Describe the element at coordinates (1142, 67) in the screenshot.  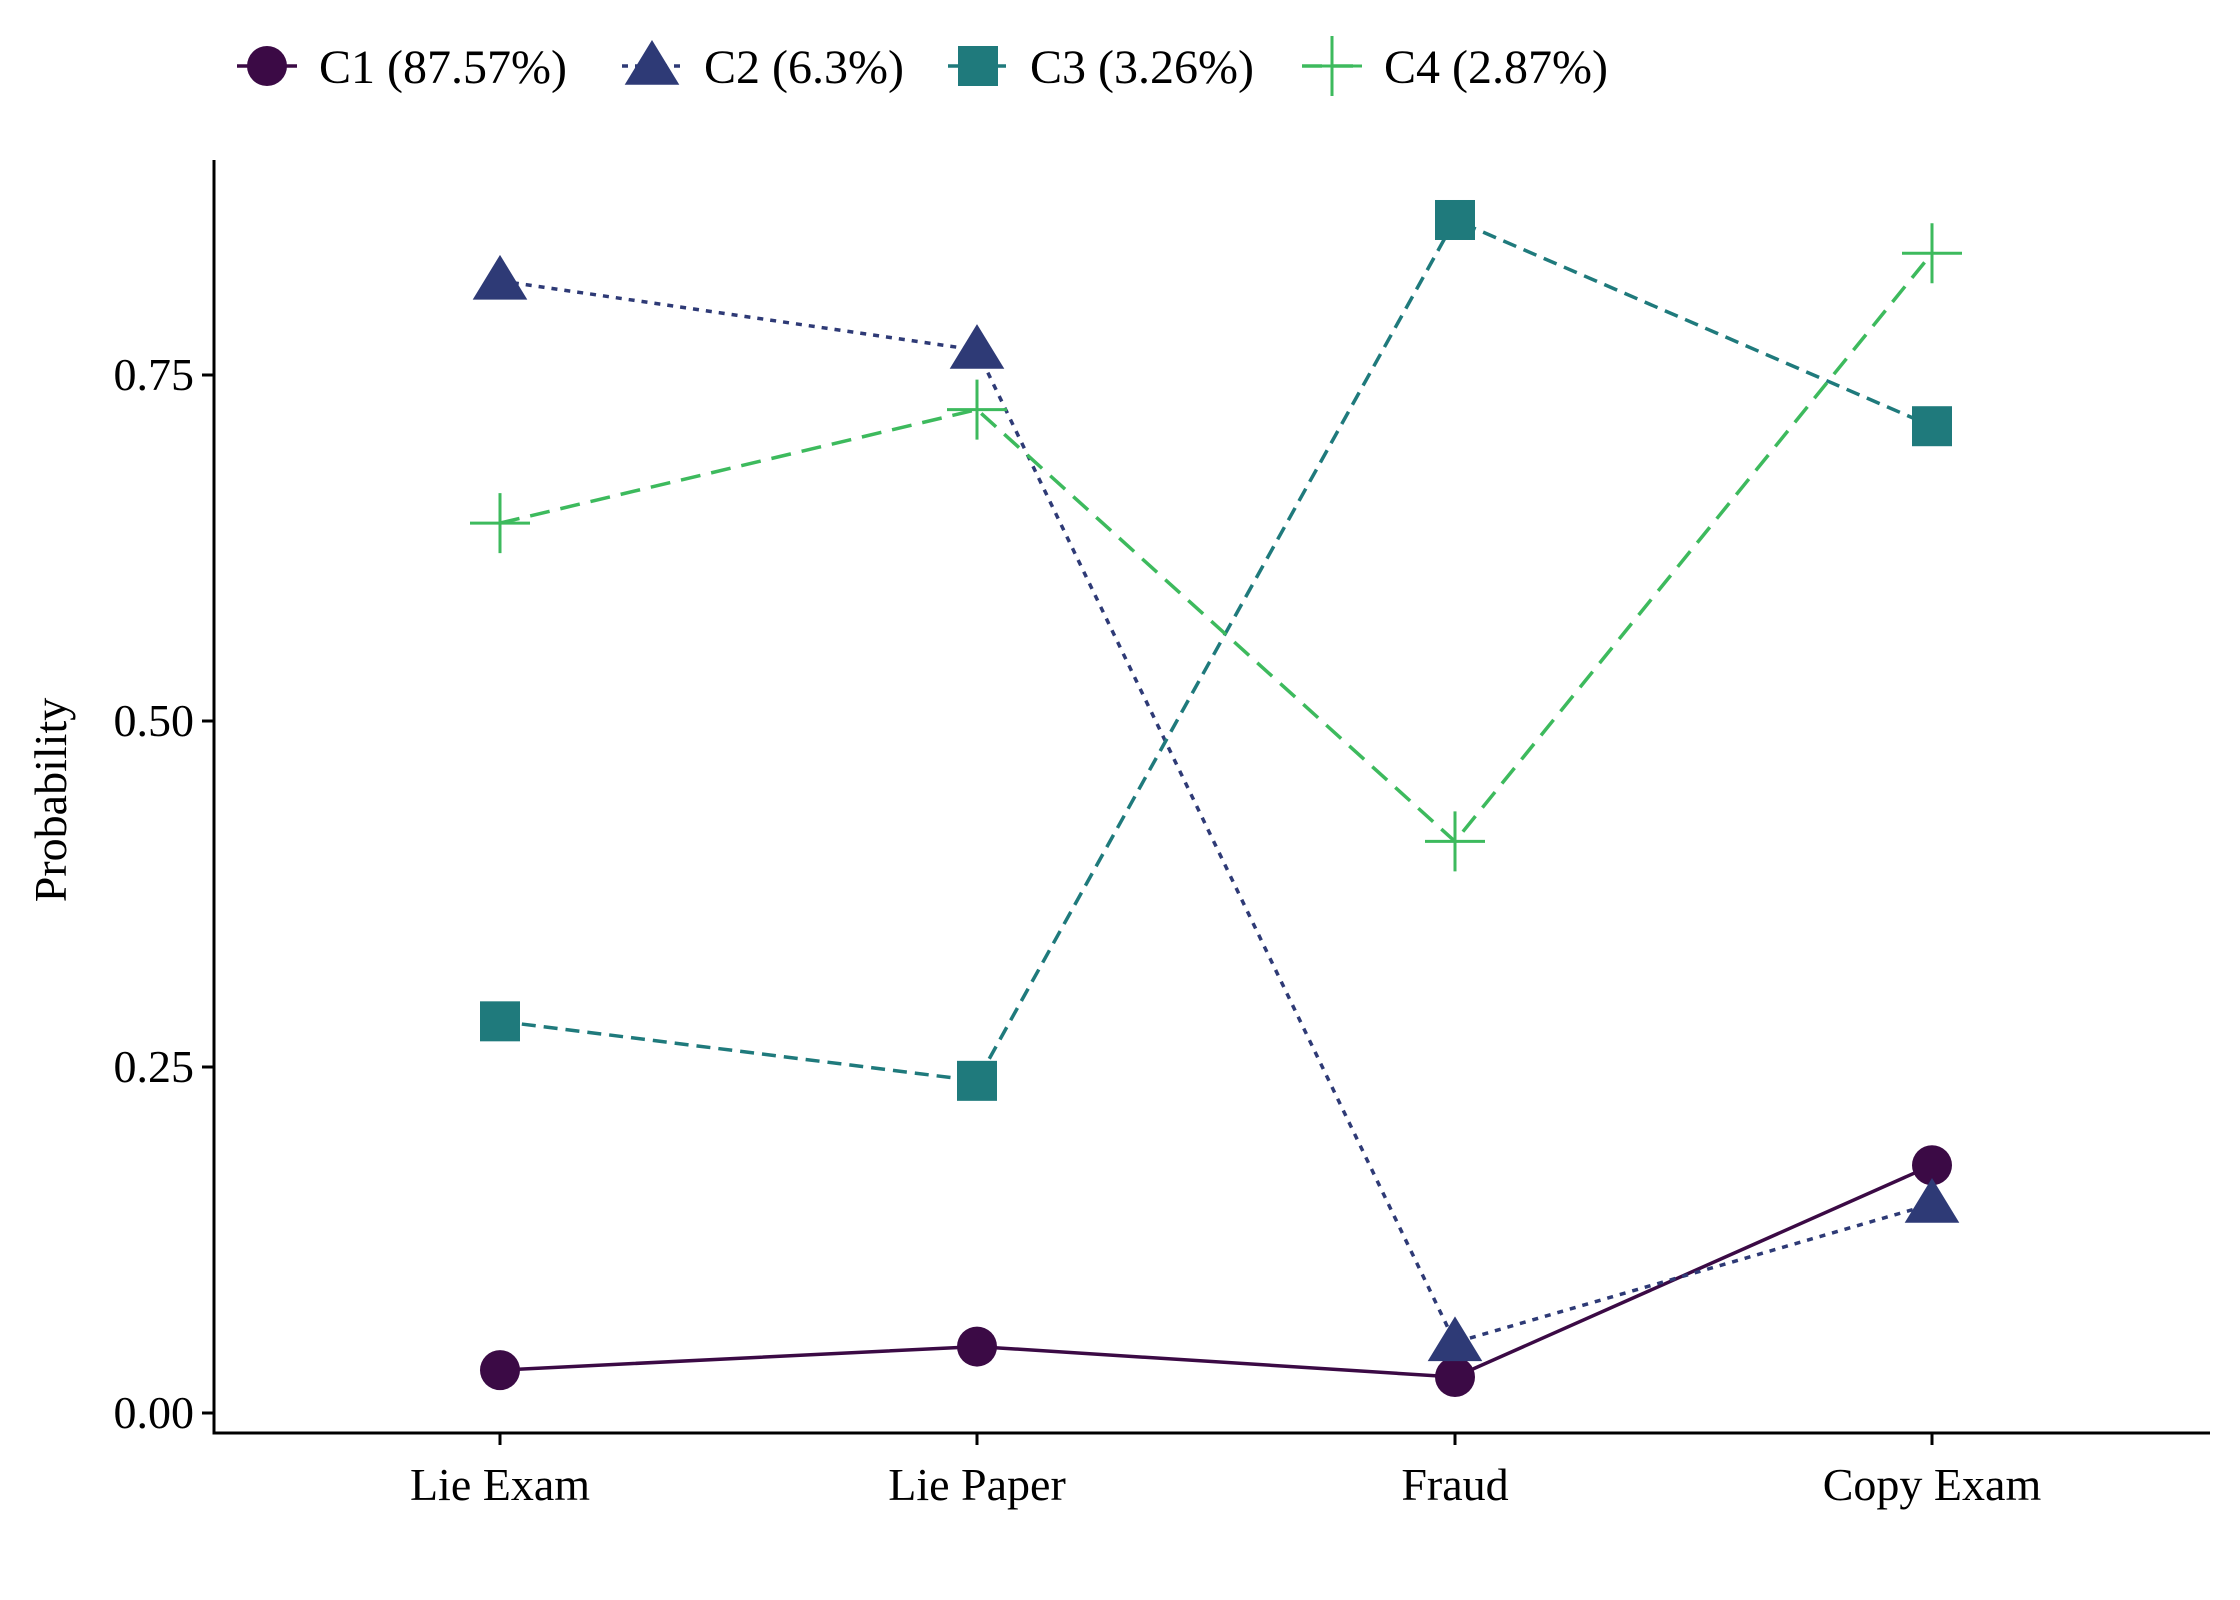
I see `legend-label: C3 (3.26%)` at that location.